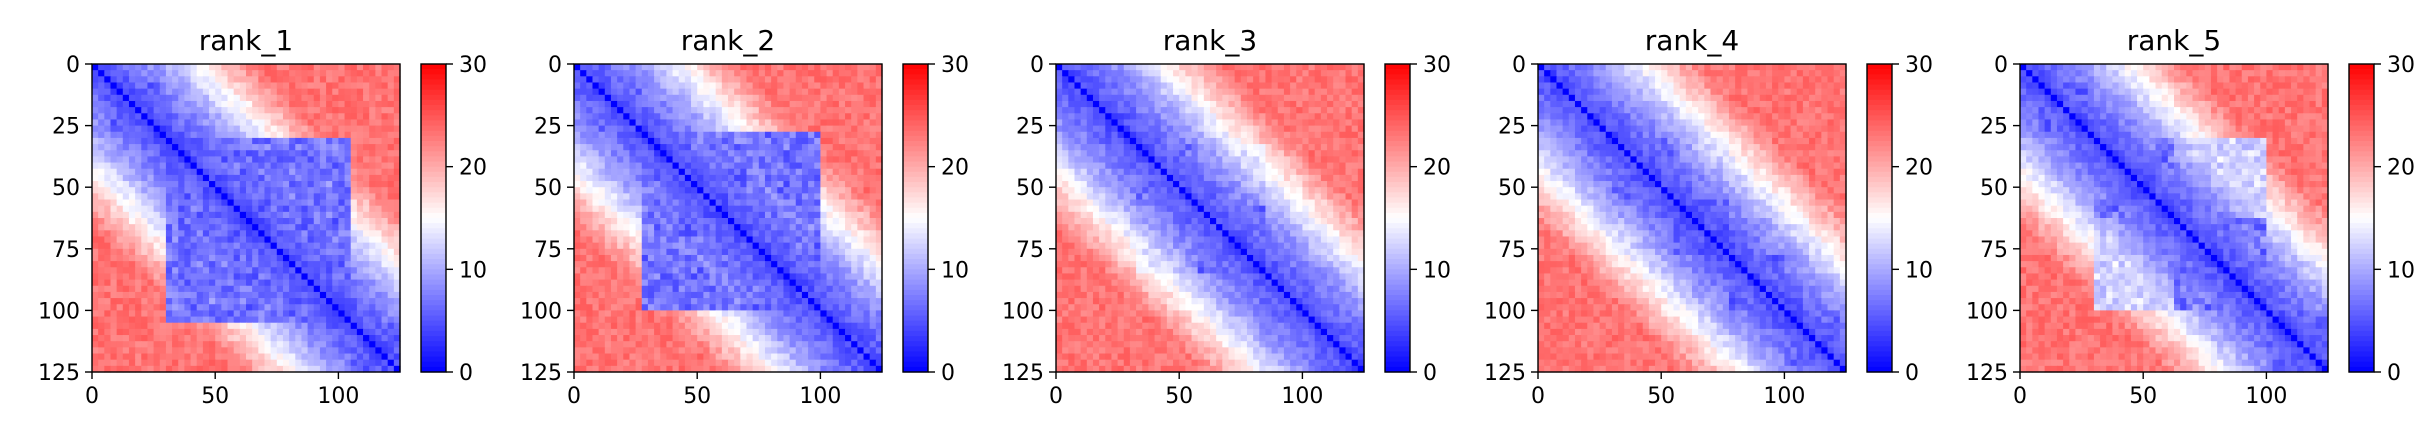  What do you see at coordinates (246, 40) in the screenshot?
I see `panel-title: rank_1` at bounding box center [246, 40].